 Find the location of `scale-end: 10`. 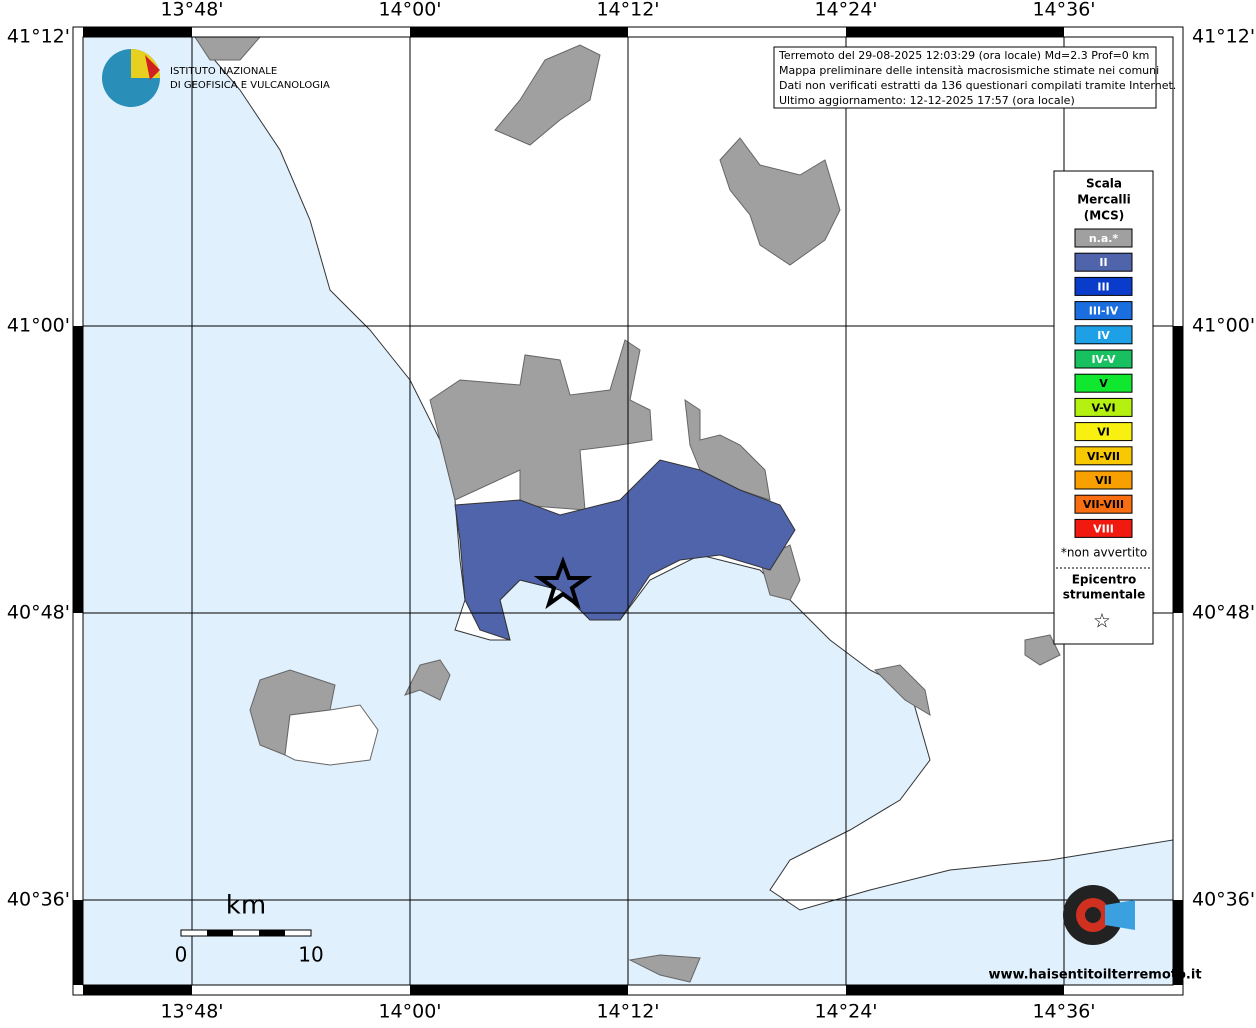

scale-end: 10 is located at coordinates (310, 955).